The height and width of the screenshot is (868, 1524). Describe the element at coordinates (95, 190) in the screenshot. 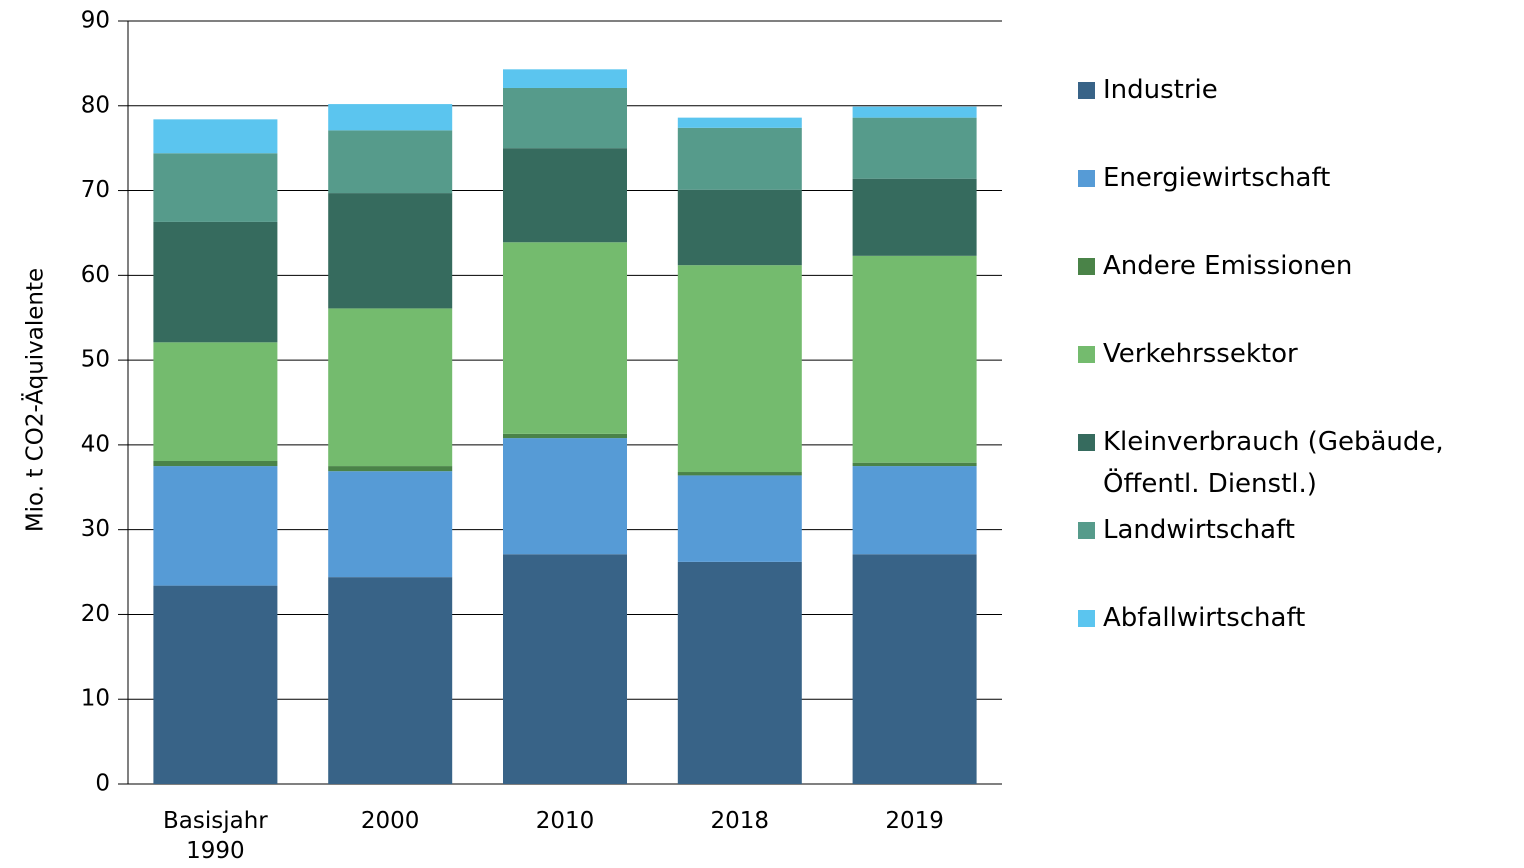

I see `y-tick-label: 70` at that location.